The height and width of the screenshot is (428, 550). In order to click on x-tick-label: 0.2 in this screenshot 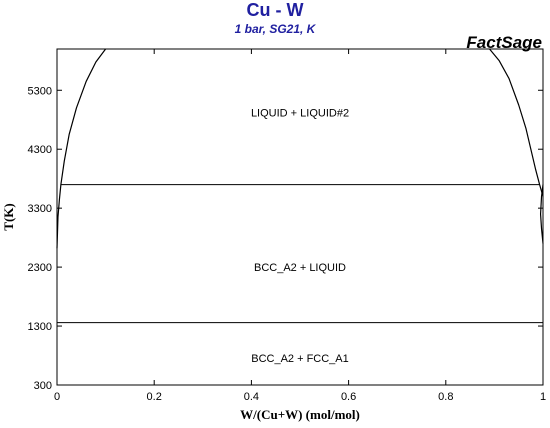, I will do `click(154, 397)`.